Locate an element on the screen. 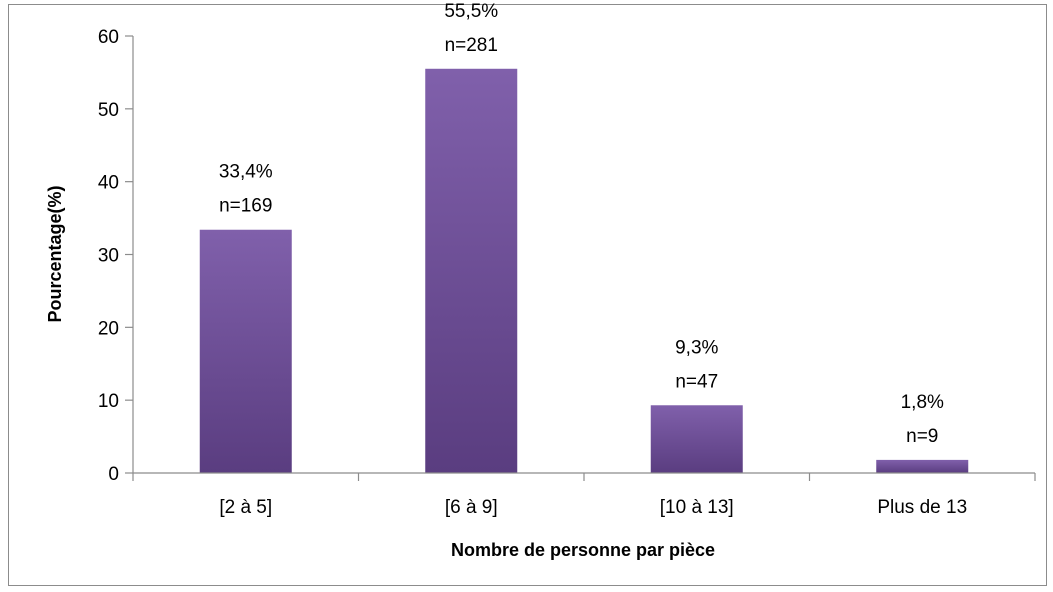  data-label-percent-3: 9,3% is located at coordinates (696, 347).